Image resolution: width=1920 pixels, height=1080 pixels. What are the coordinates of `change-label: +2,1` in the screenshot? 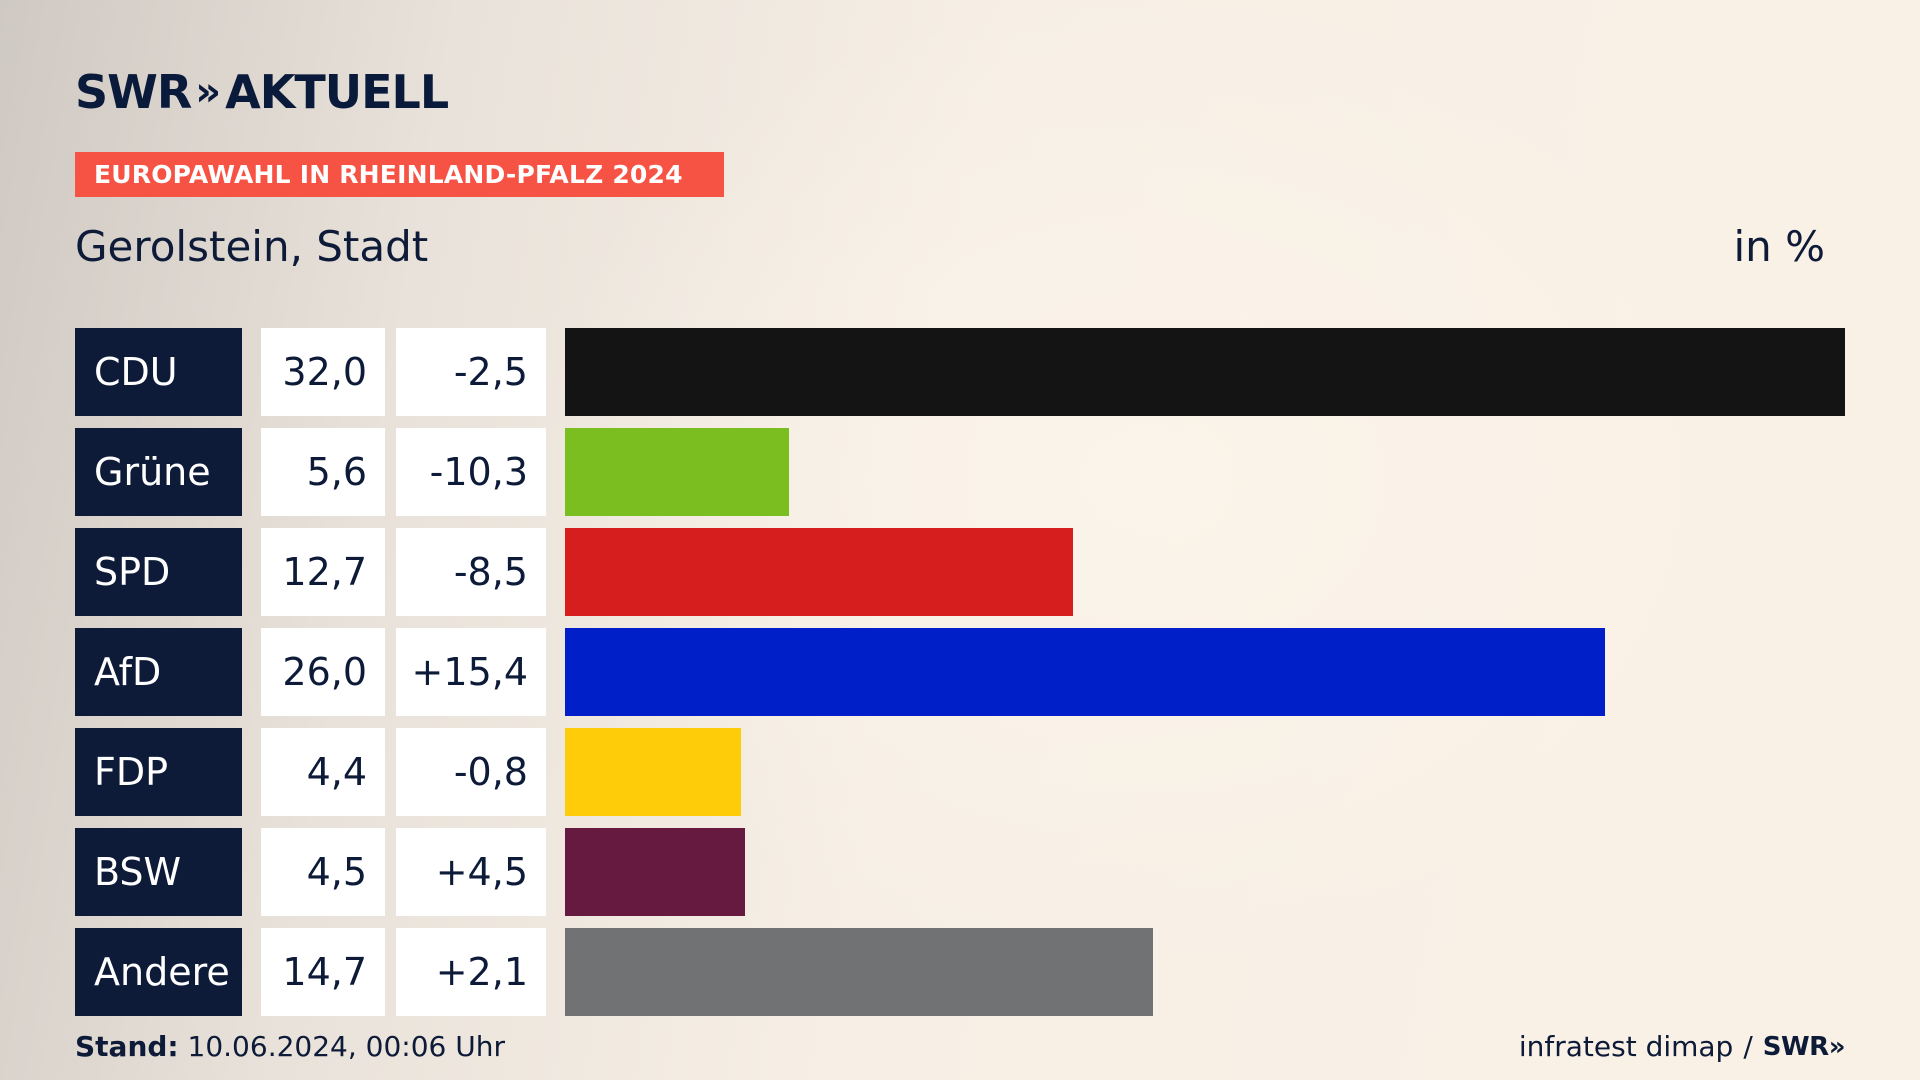 It's located at (471, 972).